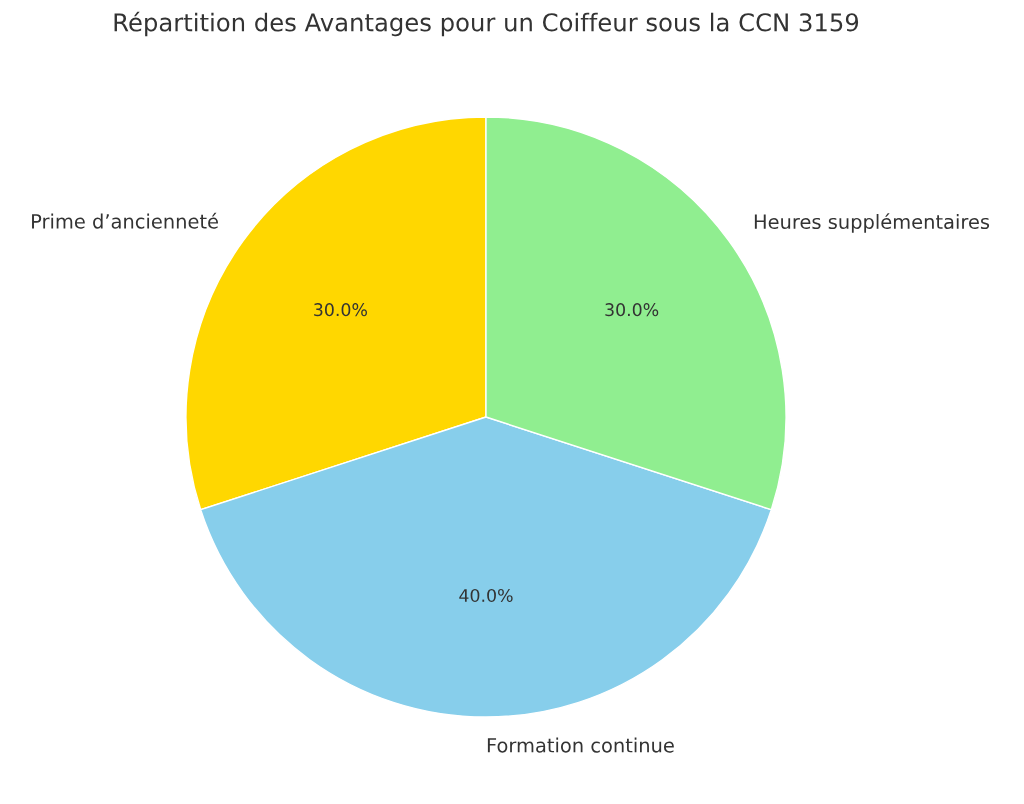 Image resolution: width=1024 pixels, height=804 pixels. Describe the element at coordinates (872, 223) in the screenshot. I see `slice-label: Heures supplémentaires` at that location.